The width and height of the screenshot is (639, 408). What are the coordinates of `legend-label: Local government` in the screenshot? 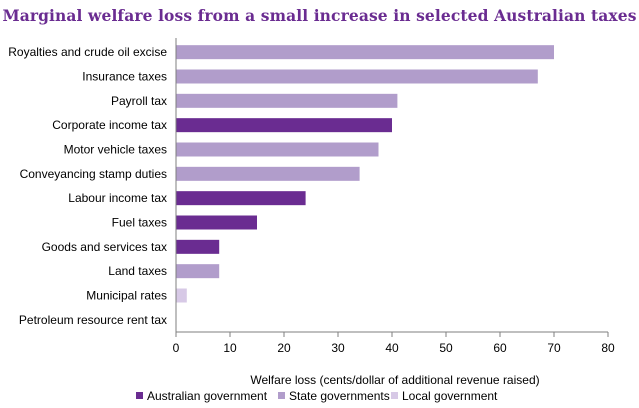 It's located at (450, 396).